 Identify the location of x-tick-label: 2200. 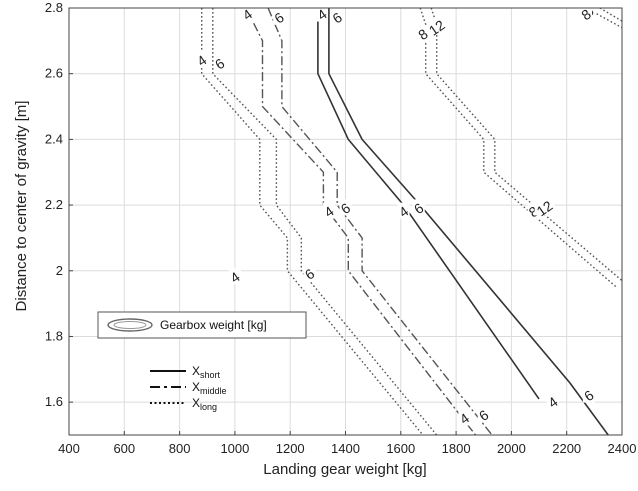
(566, 448).